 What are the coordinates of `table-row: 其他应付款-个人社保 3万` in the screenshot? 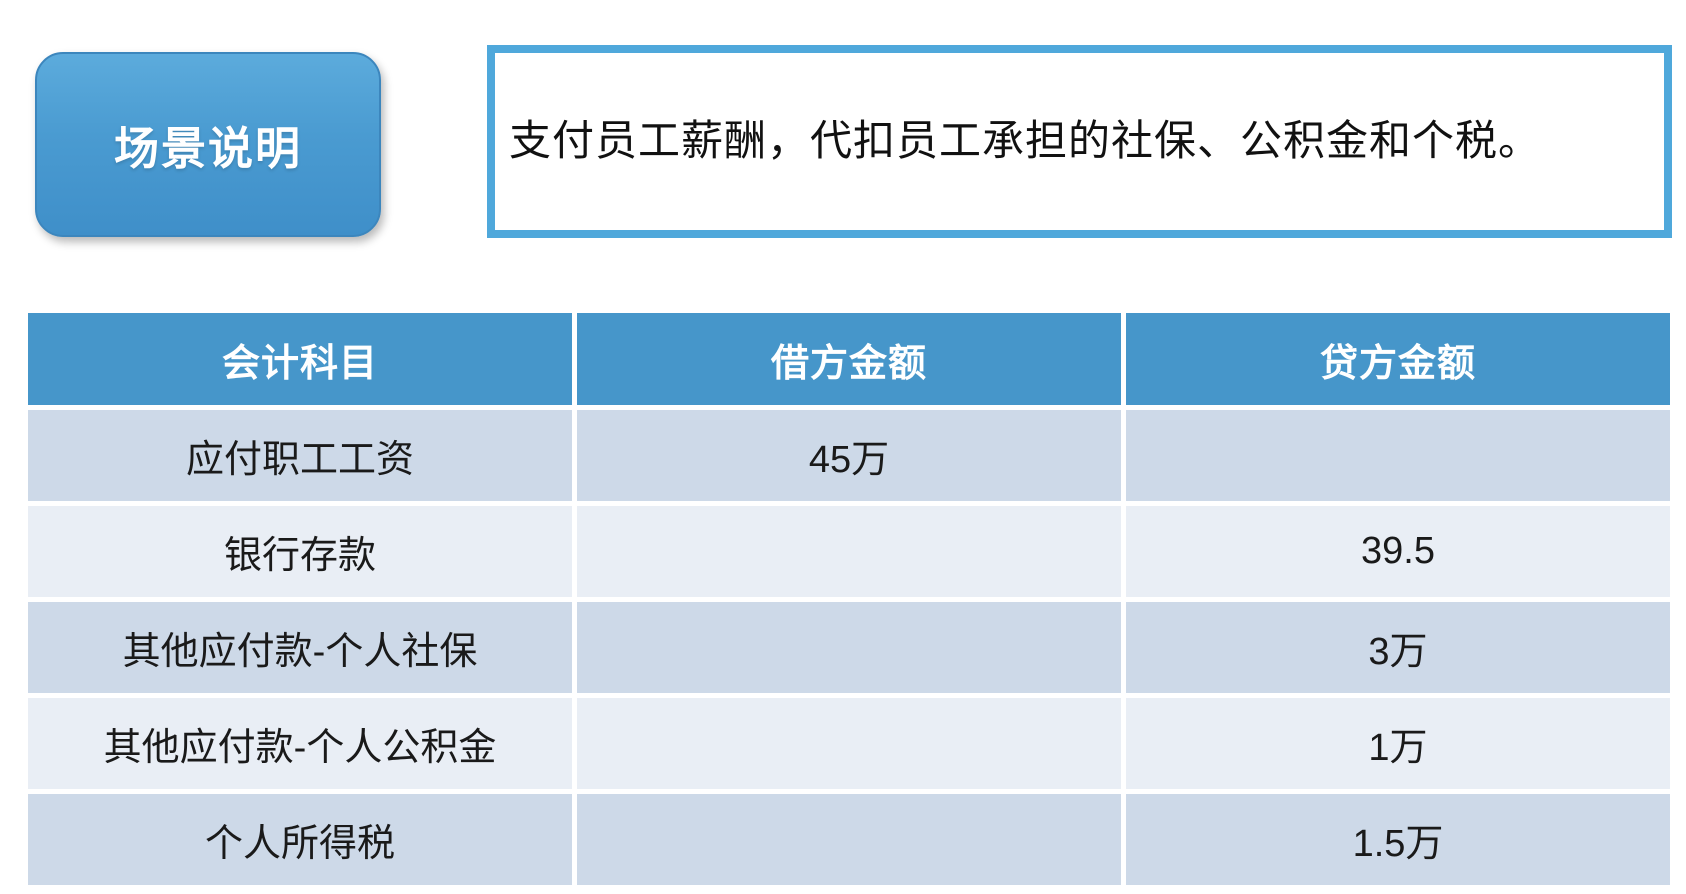 It's located at (849, 647).